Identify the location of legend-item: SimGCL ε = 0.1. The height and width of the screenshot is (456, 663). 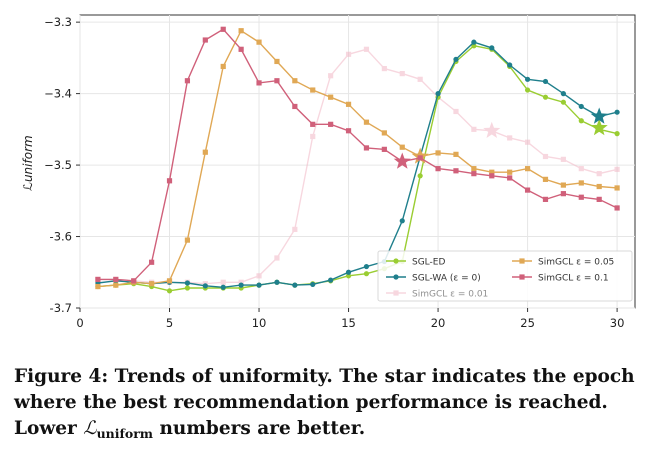
(560, 279).